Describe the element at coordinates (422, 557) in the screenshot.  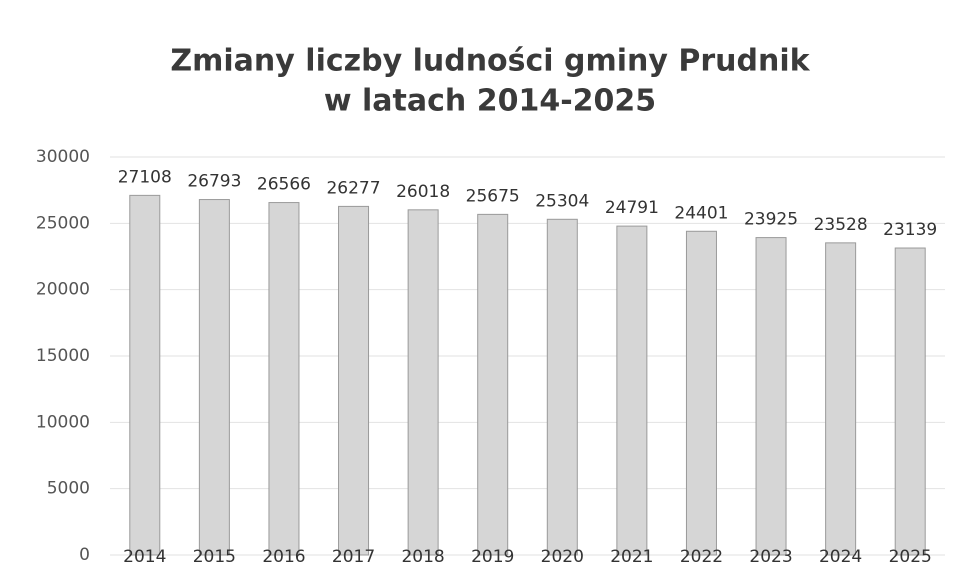
I see `x-tick-label: 2018` at that location.